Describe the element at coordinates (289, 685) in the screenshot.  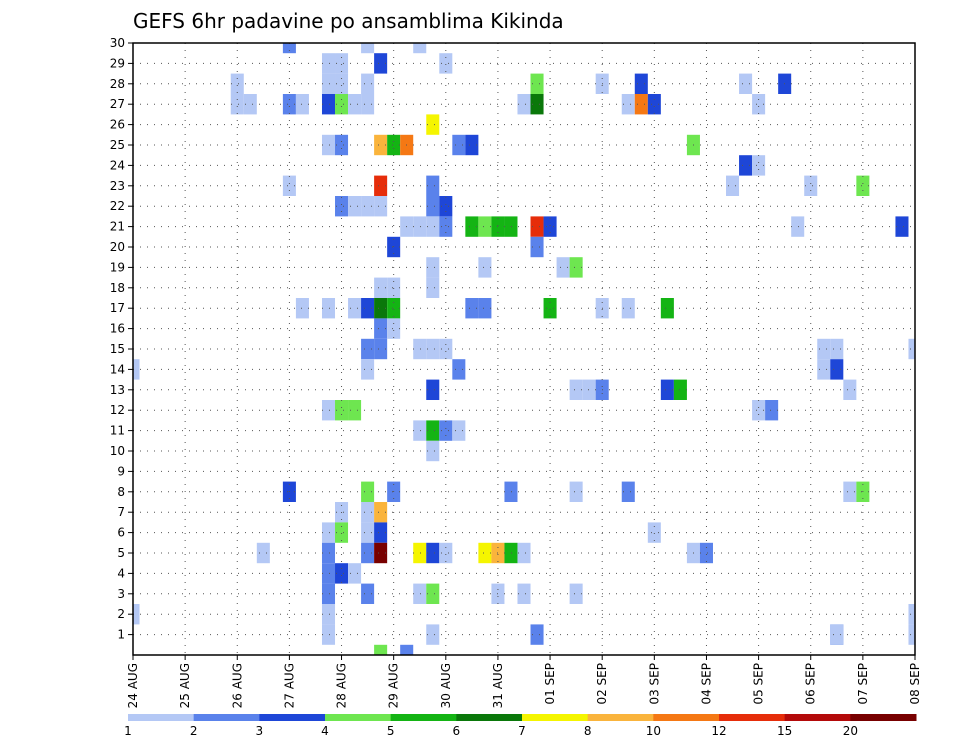
I see `x-tick-label: 27 AUG` at that location.